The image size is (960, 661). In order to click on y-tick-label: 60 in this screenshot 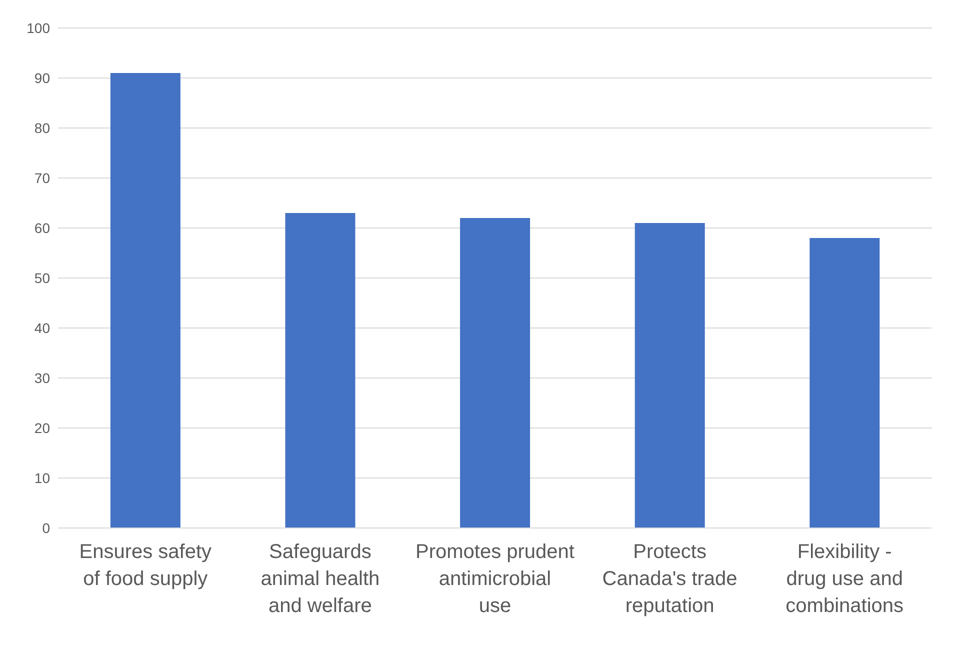, I will do `click(42, 228)`.